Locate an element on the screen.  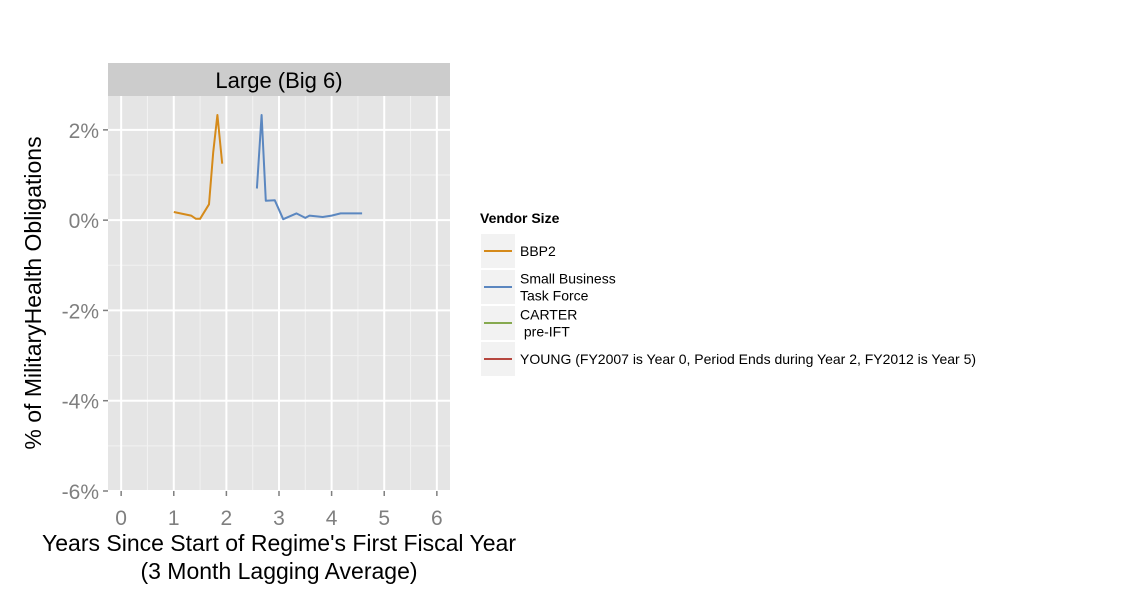
panel-title: Large (Big 6) is located at coordinates (278, 80).